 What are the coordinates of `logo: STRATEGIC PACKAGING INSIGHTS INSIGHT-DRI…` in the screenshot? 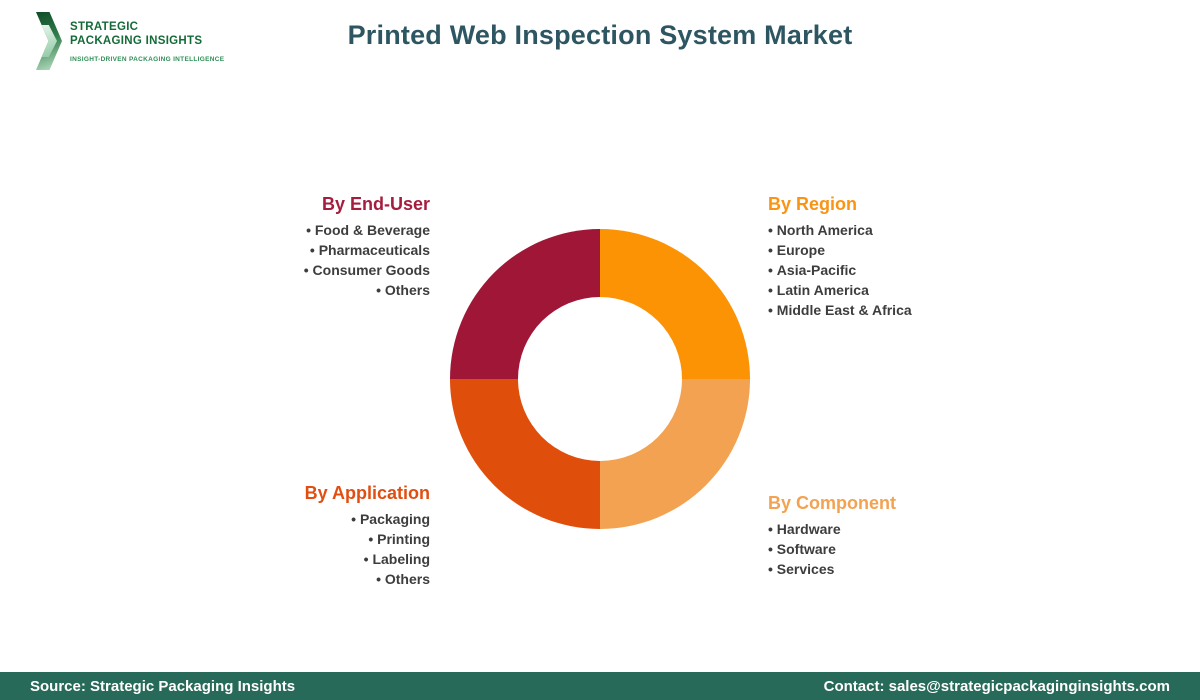 It's located at (130, 41).